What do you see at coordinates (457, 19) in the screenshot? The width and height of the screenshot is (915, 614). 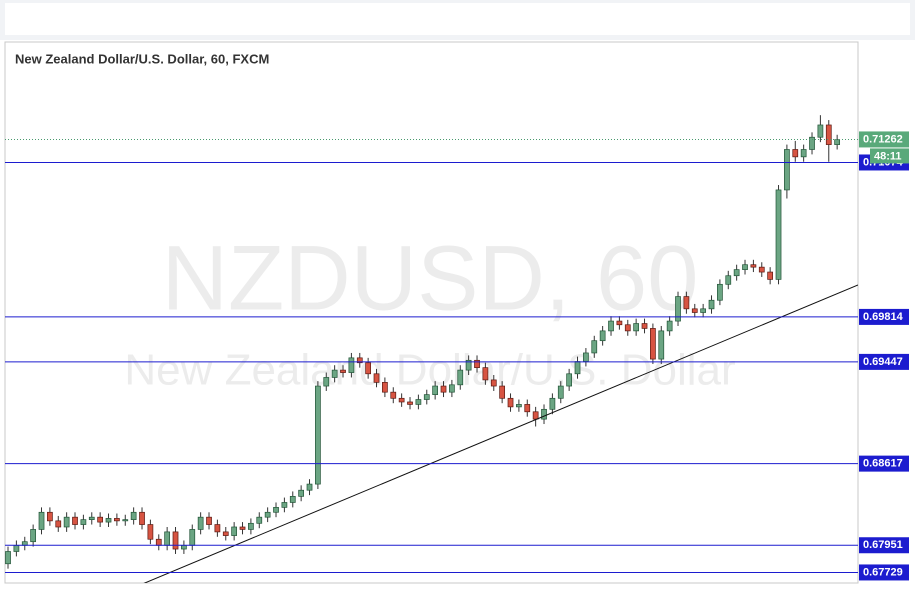 I see `toolbar-panel` at bounding box center [457, 19].